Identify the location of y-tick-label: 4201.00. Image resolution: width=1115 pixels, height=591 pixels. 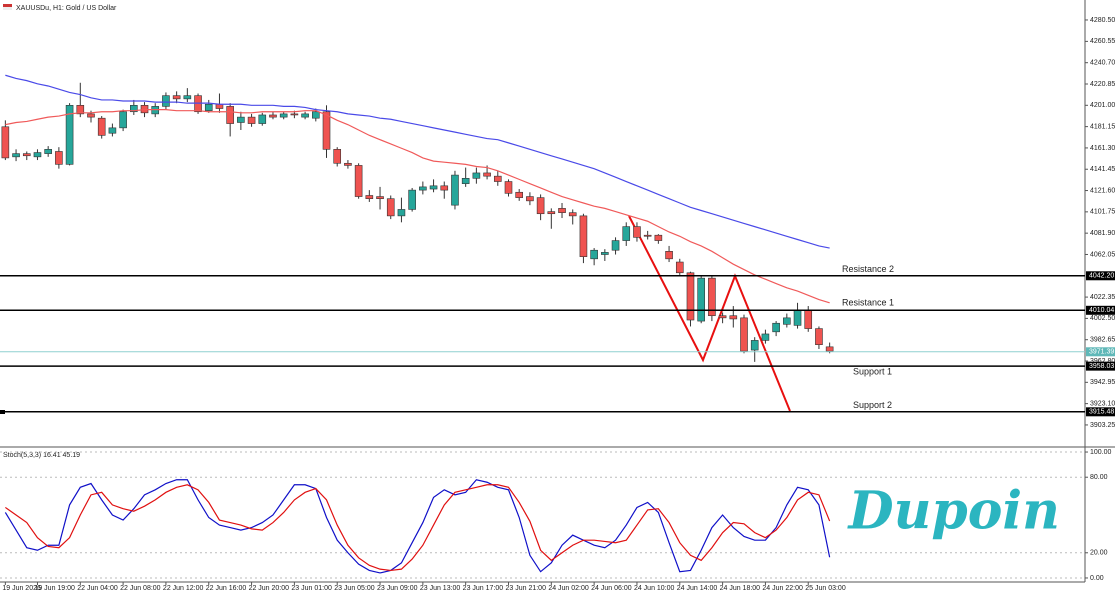
(1102, 105).